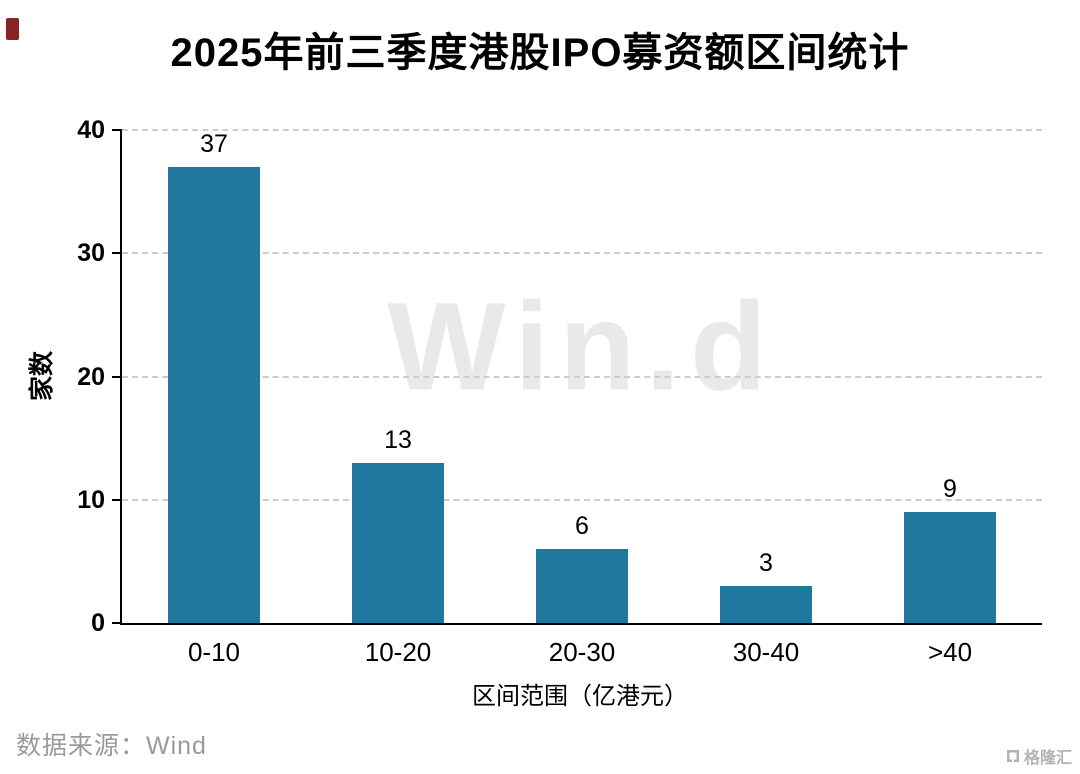 This screenshot has height=774, width=1080. What do you see at coordinates (582, 526) in the screenshot?
I see `bar-value-label: 6` at bounding box center [582, 526].